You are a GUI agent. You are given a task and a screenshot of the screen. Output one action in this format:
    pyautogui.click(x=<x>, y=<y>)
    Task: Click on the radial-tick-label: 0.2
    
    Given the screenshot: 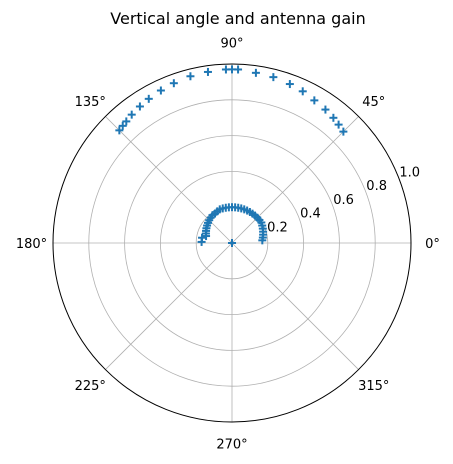 What is the action you would take?
    pyautogui.click(x=277, y=227)
    